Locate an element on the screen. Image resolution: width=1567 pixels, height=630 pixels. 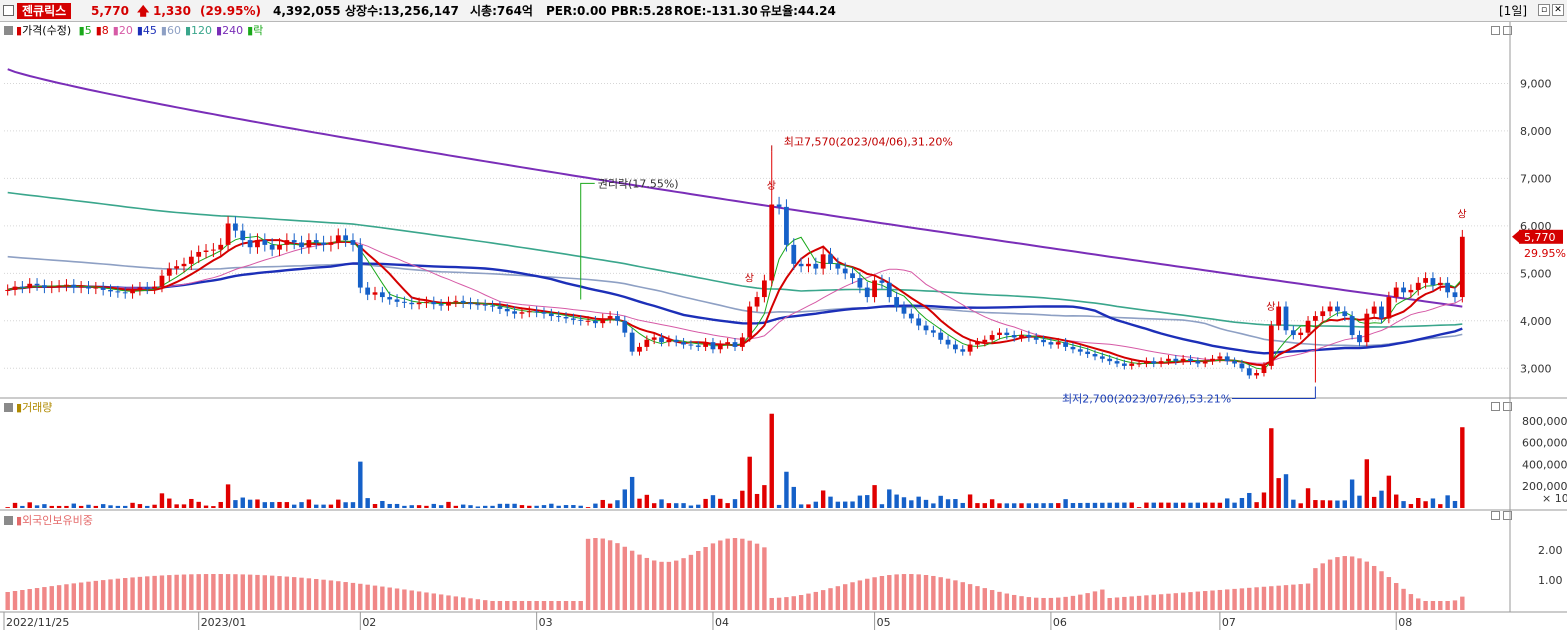
pane-menu-icon is located at coordinates (8, 30).